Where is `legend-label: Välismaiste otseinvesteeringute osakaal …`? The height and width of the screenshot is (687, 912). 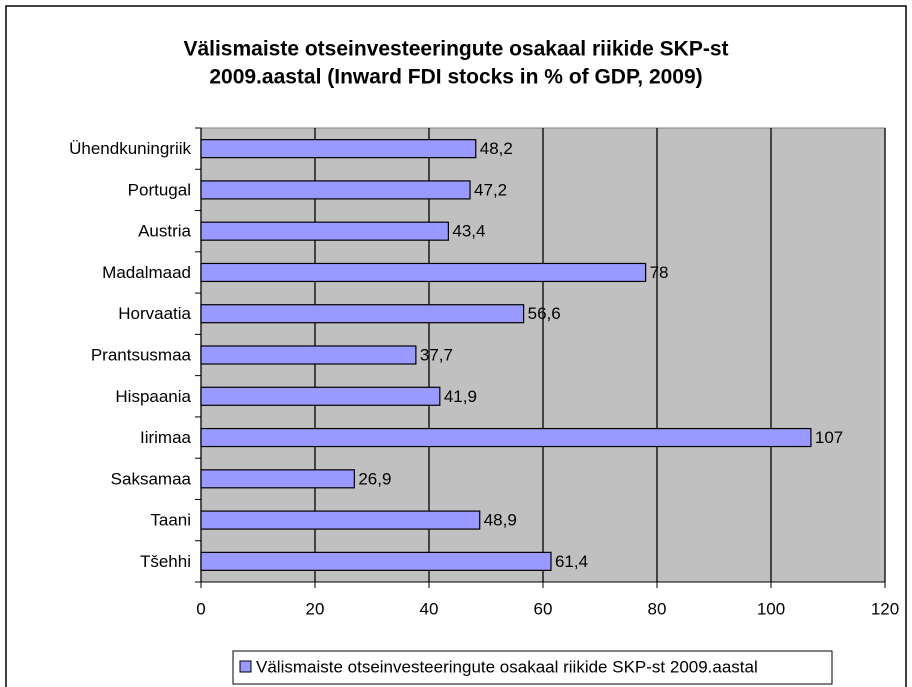 legend-label: Välismaiste otseinvesteeringute osakaal … is located at coordinates (507, 666).